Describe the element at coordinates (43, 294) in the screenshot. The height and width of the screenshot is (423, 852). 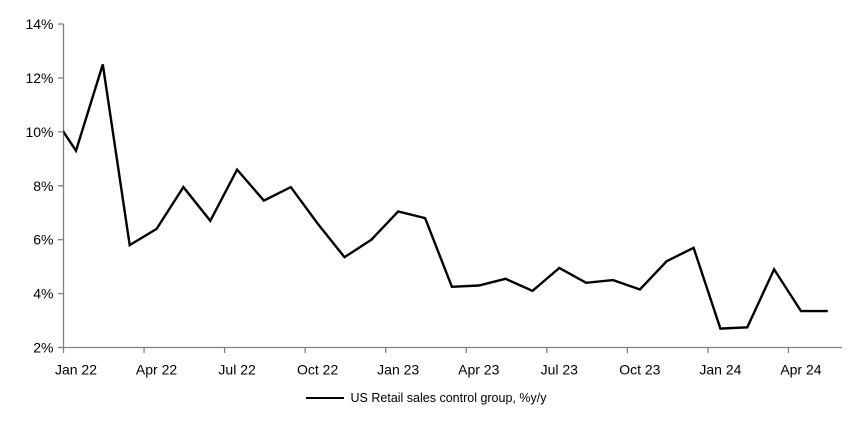
I see `y-tick-label: 4%` at that location.